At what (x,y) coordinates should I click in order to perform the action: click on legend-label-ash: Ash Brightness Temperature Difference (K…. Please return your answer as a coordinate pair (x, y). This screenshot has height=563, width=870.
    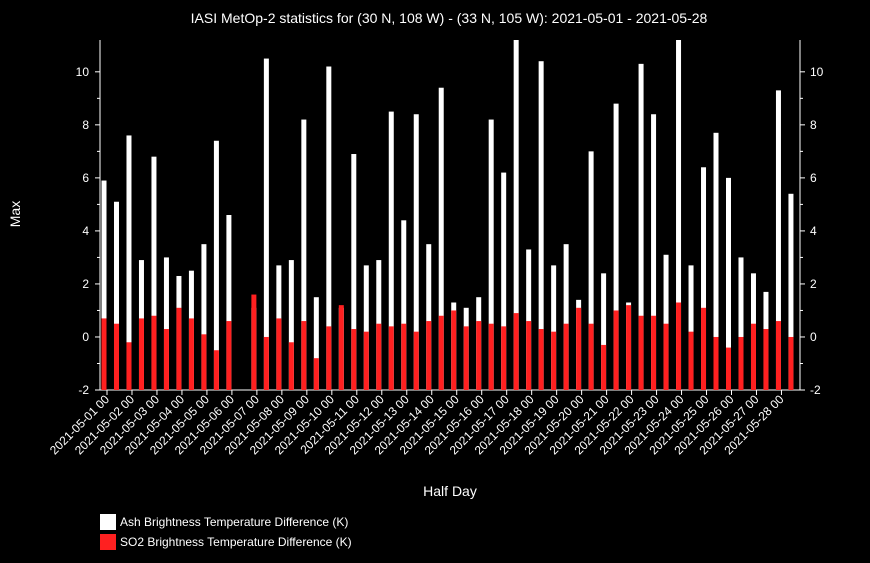
    Looking at the image, I should click on (234, 522).